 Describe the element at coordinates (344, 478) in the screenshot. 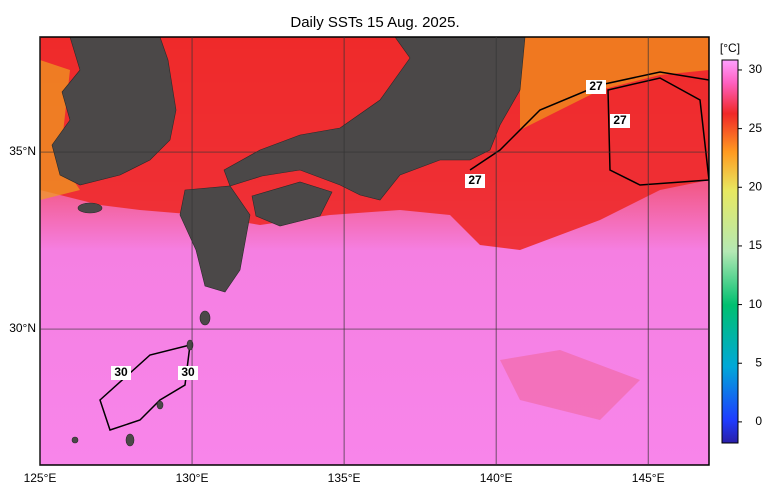

I see `x-tick-label: 135°E` at that location.